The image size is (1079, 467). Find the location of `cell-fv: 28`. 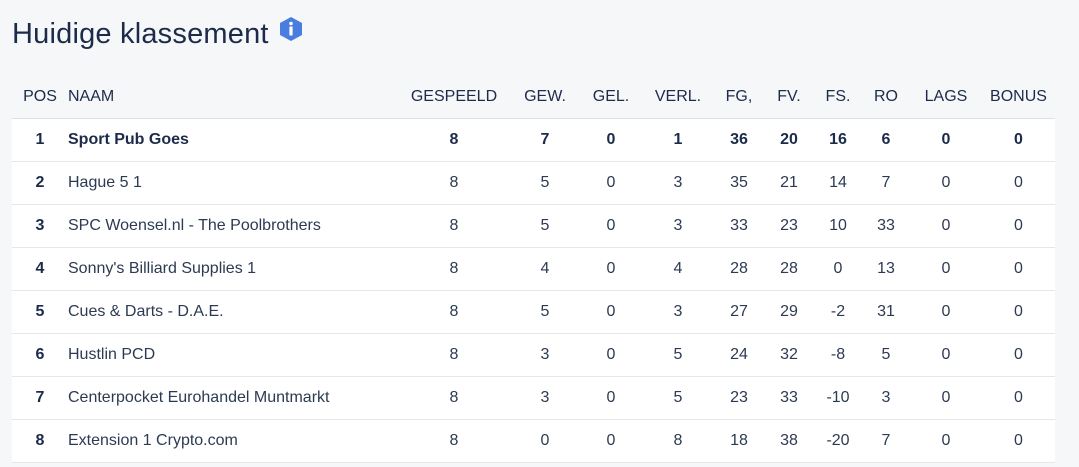

cell-fv: 28 is located at coordinates (789, 269).